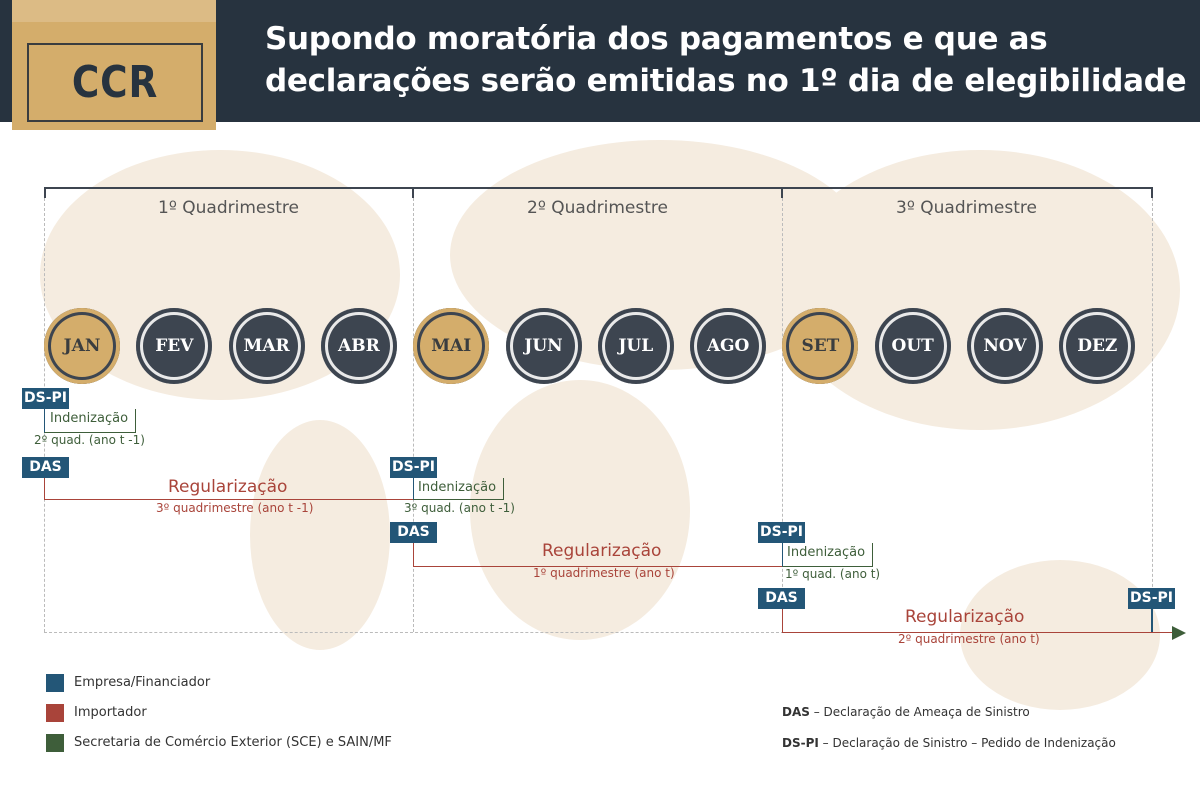 The width and height of the screenshot is (1200, 798). What do you see at coordinates (1152, 620) in the screenshot?
I see `dspi-connector` at bounding box center [1152, 620].